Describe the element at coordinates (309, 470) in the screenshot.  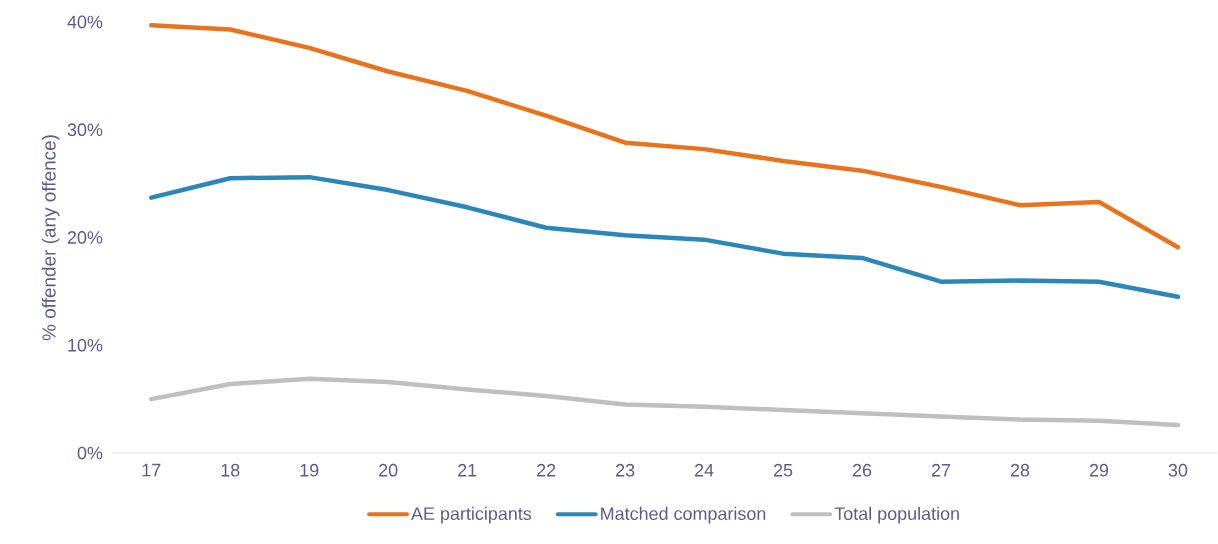
I see `x-tick-label: 19` at that location.